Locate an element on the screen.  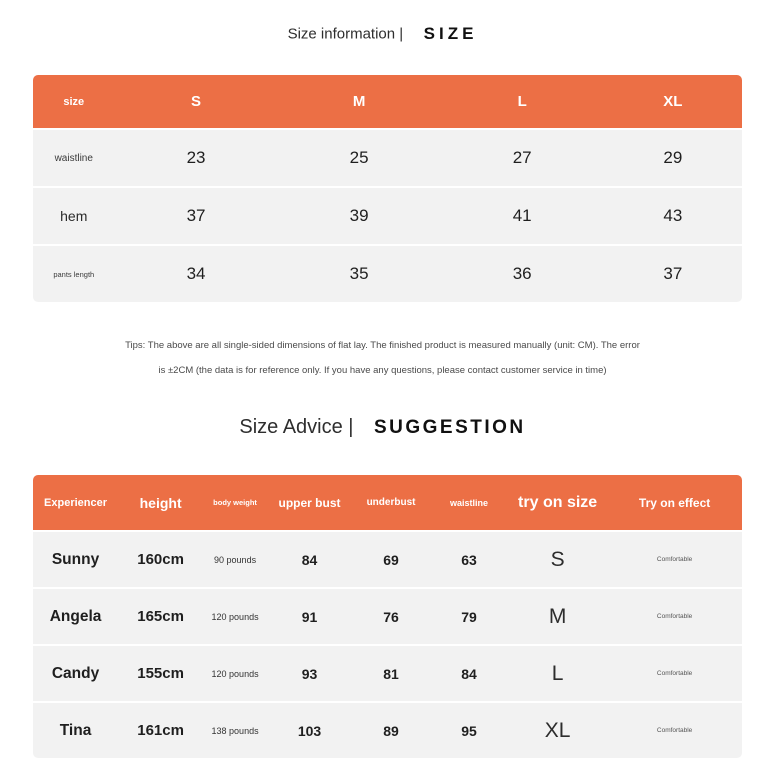
header-try-on-effect: Try on effect is located at coordinates (674, 502).